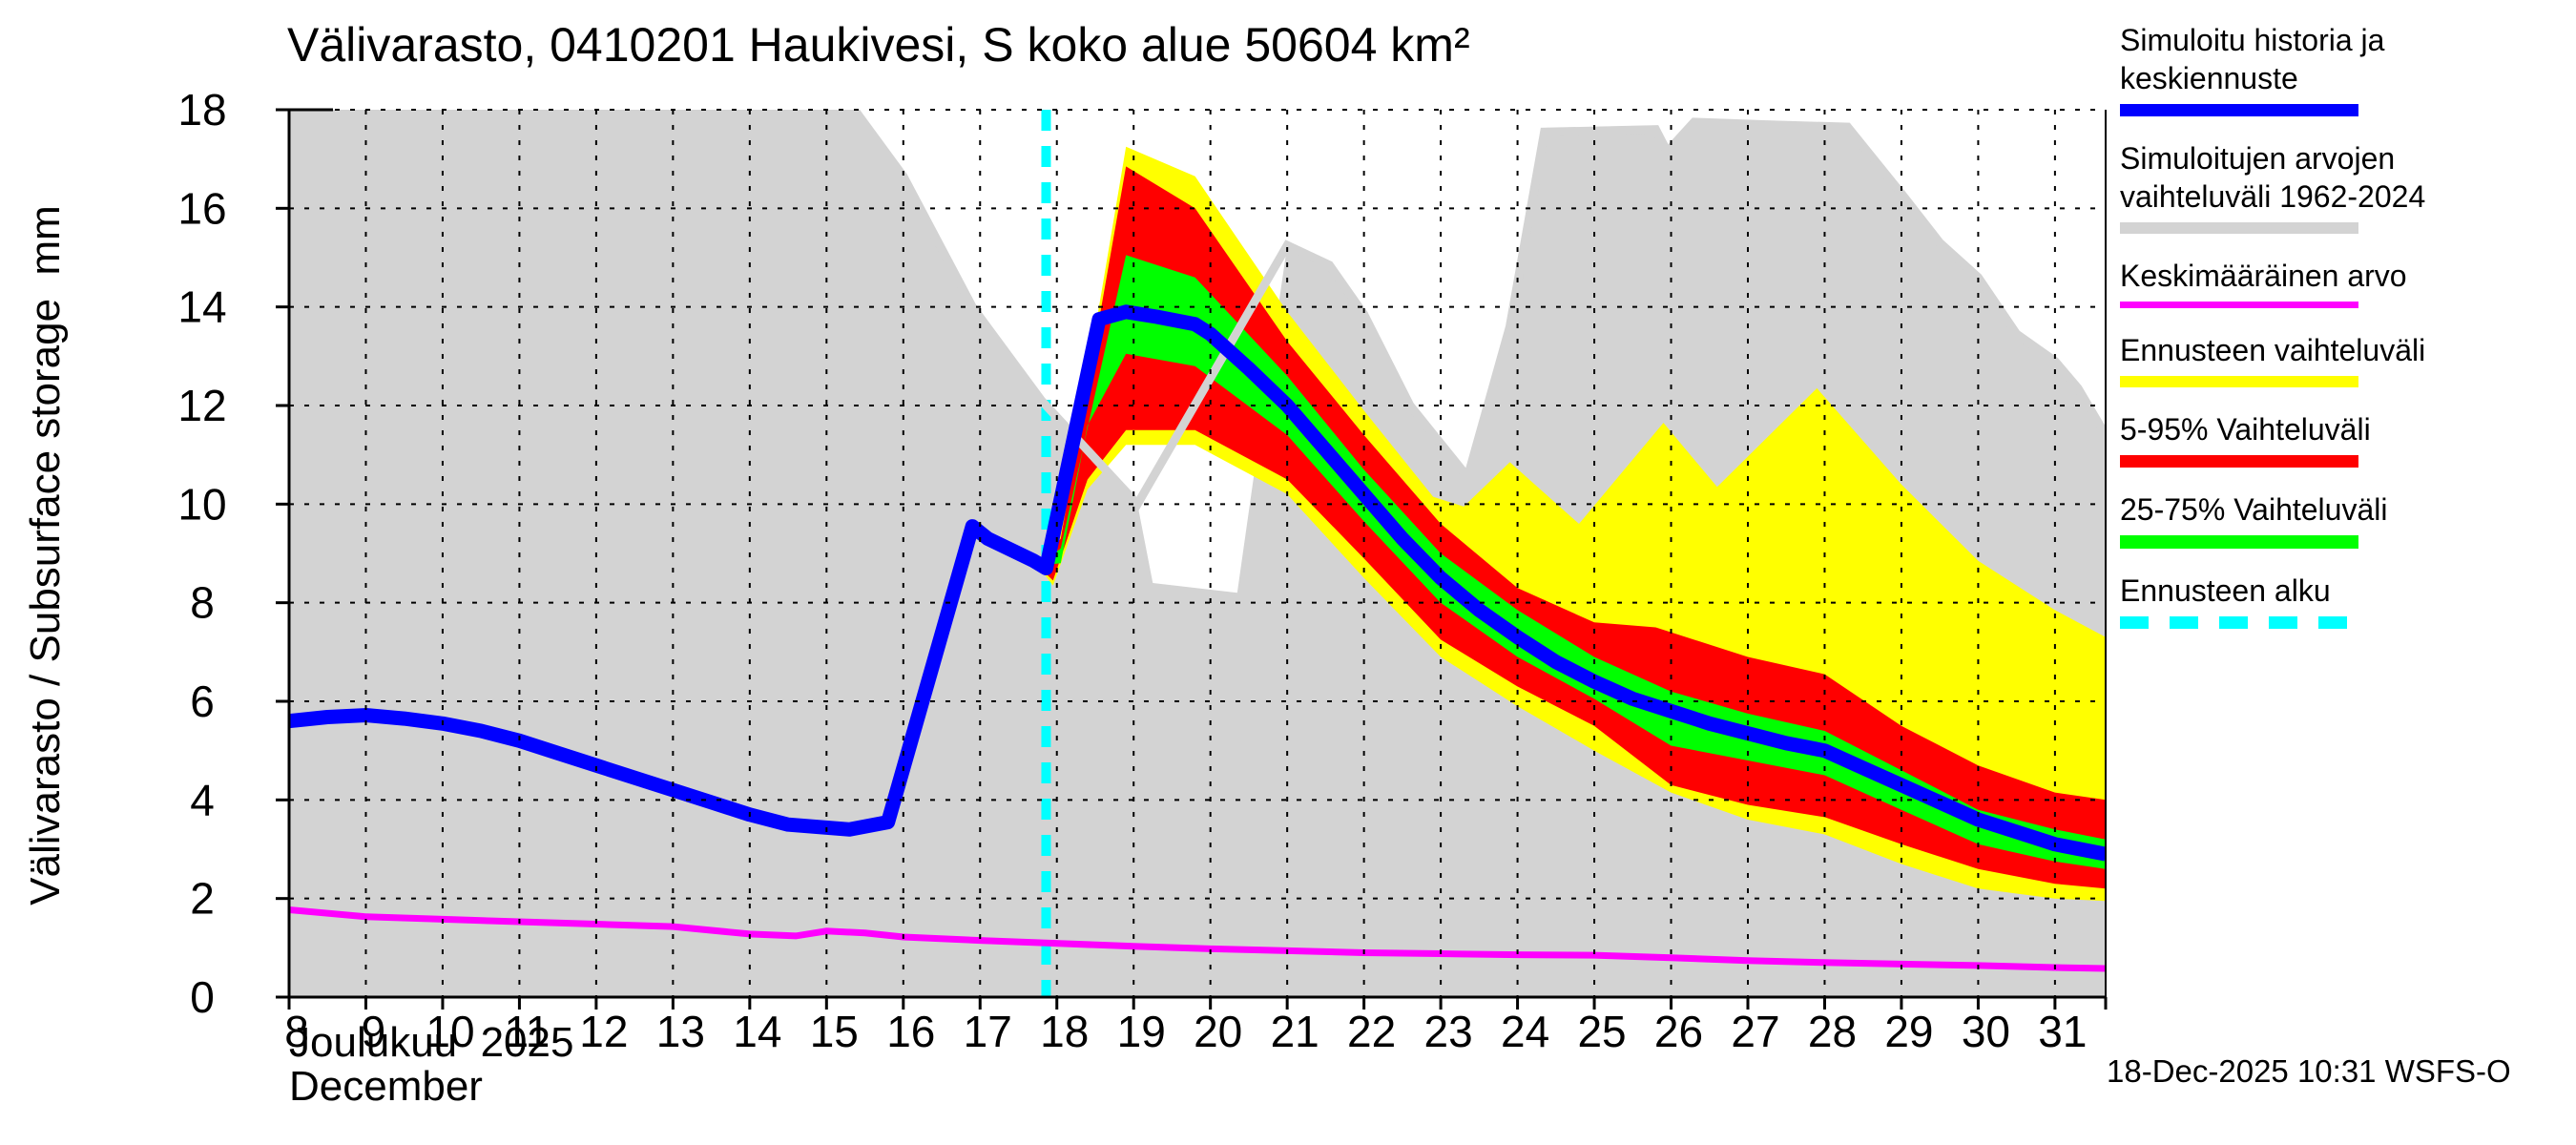 Image resolution: width=2576 pixels, height=1145 pixels. What do you see at coordinates (450, 1031) in the screenshot?
I see `x-tick-label: 10` at bounding box center [450, 1031].